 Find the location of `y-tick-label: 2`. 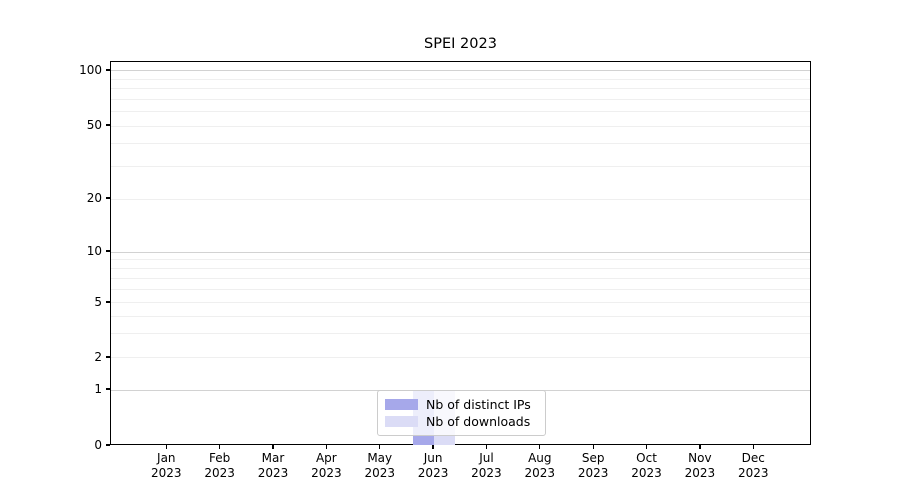

y-tick-label: 2 is located at coordinates (98, 356).